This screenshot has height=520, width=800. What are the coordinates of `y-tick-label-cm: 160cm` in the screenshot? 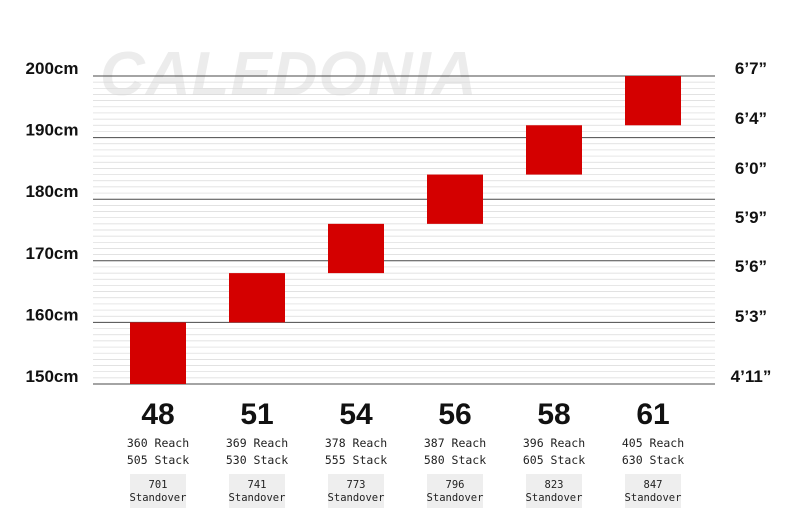 It's located at (52, 314).